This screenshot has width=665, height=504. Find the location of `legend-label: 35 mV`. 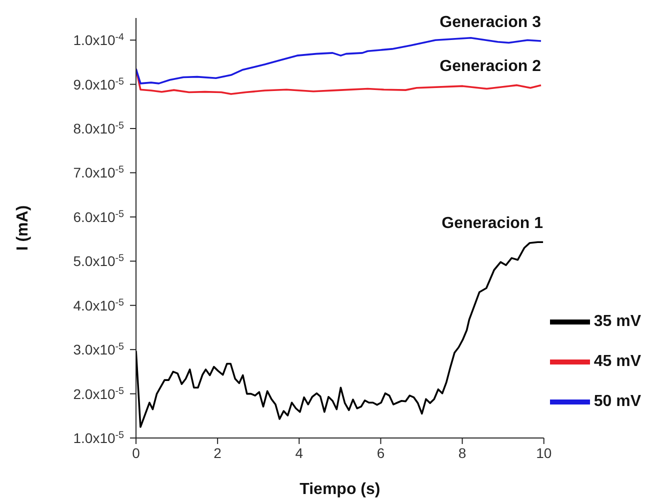

legend-label: 35 mV is located at coordinates (617, 321).